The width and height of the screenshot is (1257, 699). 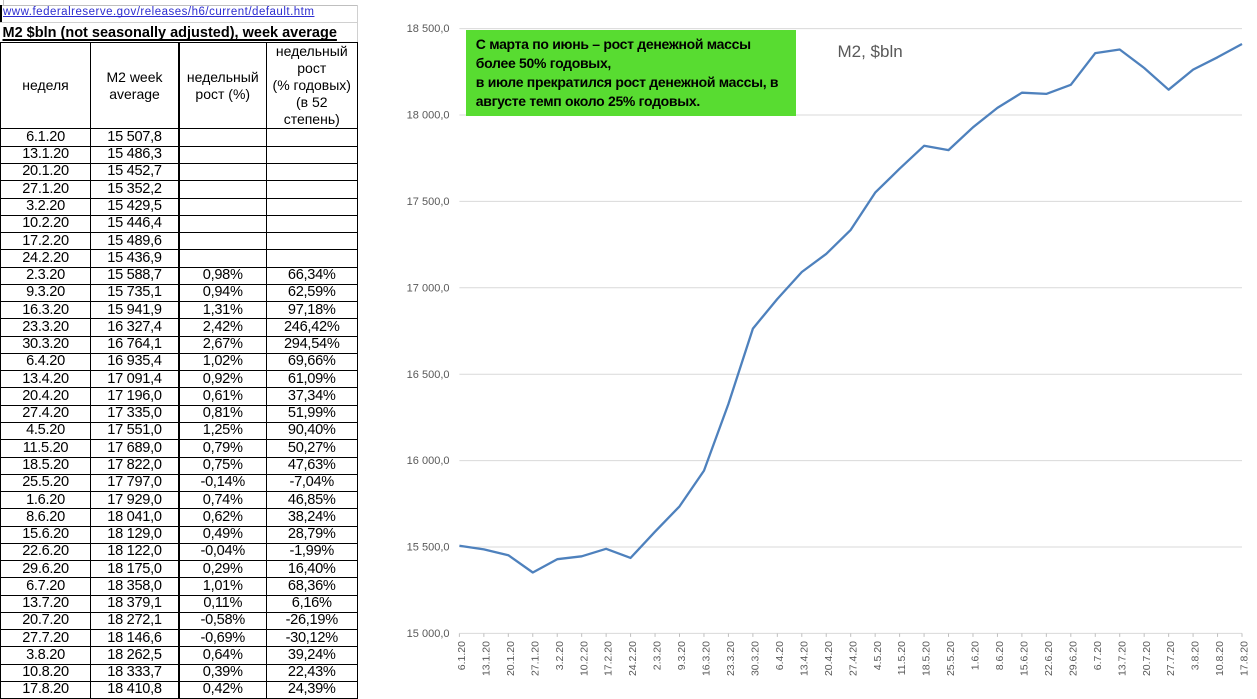 I want to click on svg-text: 8.6.20, so click(x=1000, y=655).